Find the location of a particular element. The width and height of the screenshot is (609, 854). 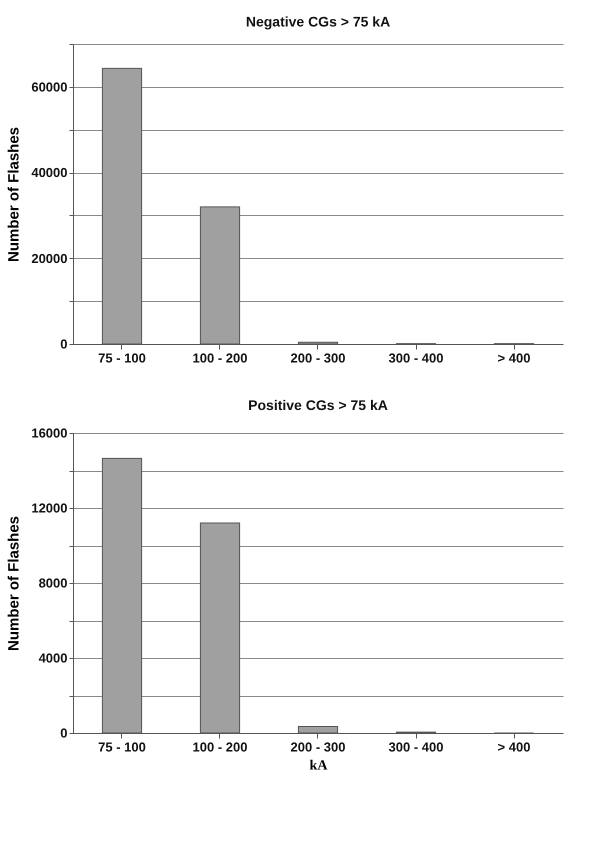

y-tick-label: 8000 is located at coordinates (53, 583).